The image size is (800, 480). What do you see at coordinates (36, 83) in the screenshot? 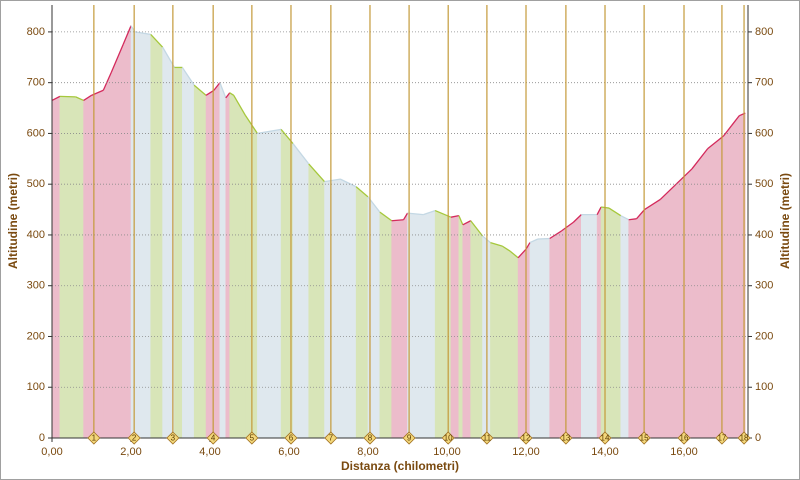
I see `y-tick-label: 700` at bounding box center [36, 83].